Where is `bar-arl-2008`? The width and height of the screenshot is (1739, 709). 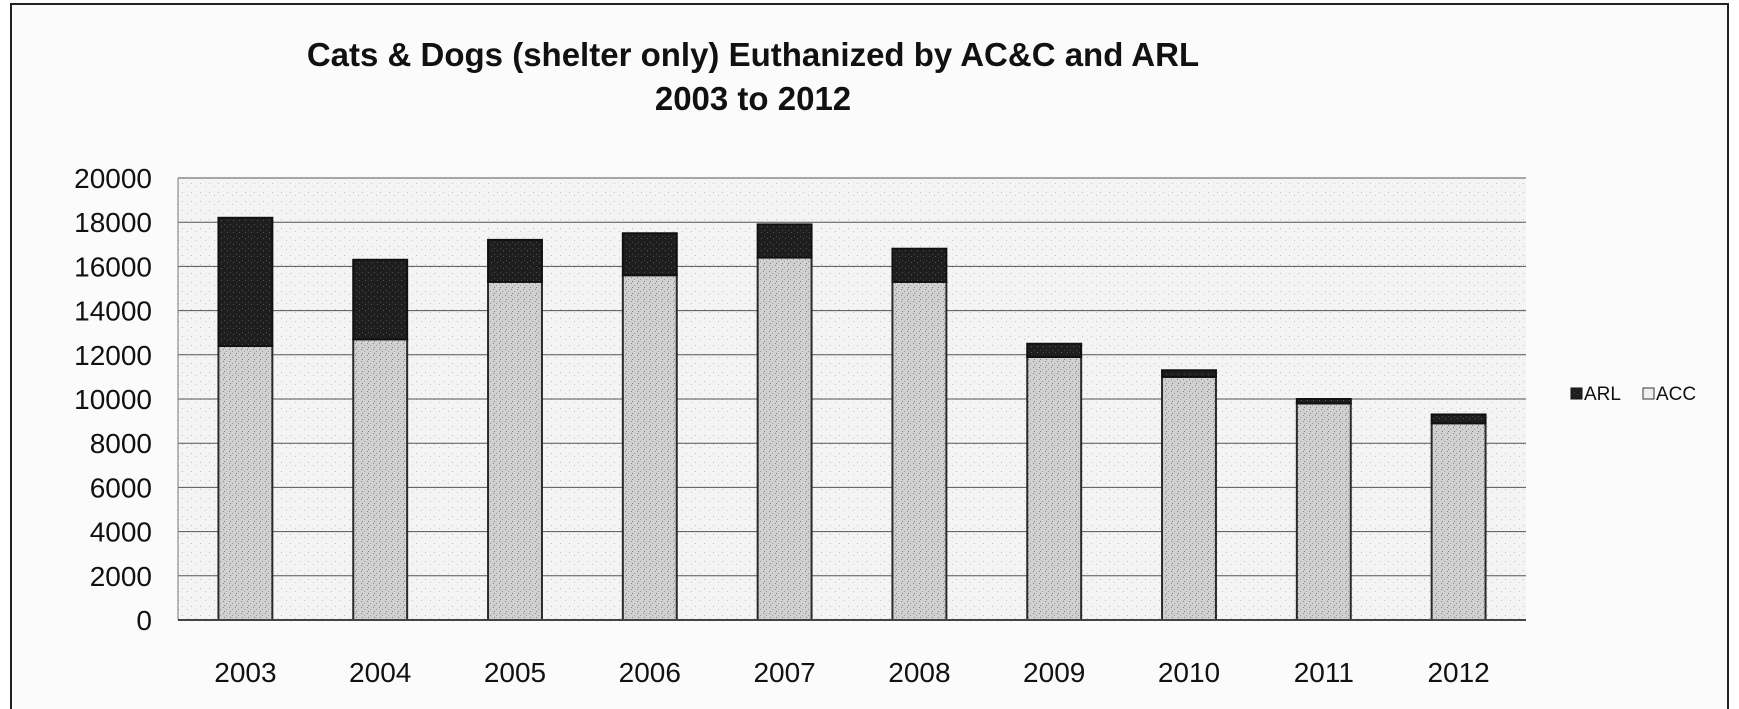 bar-arl-2008 is located at coordinates (919, 265).